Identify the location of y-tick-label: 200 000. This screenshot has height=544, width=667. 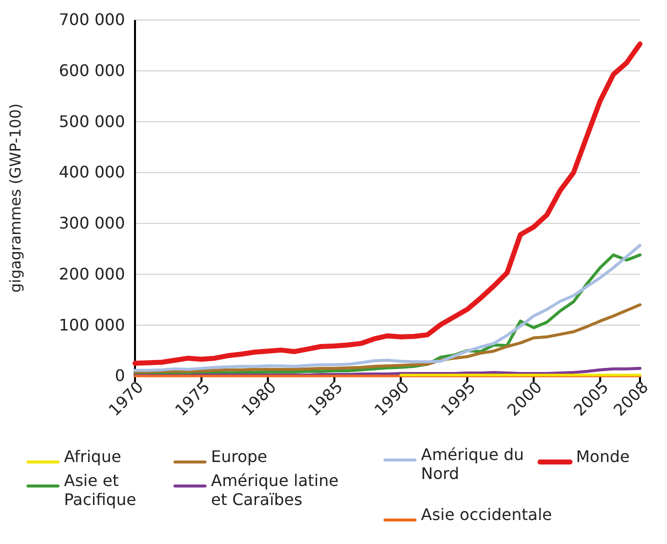
(91, 274).